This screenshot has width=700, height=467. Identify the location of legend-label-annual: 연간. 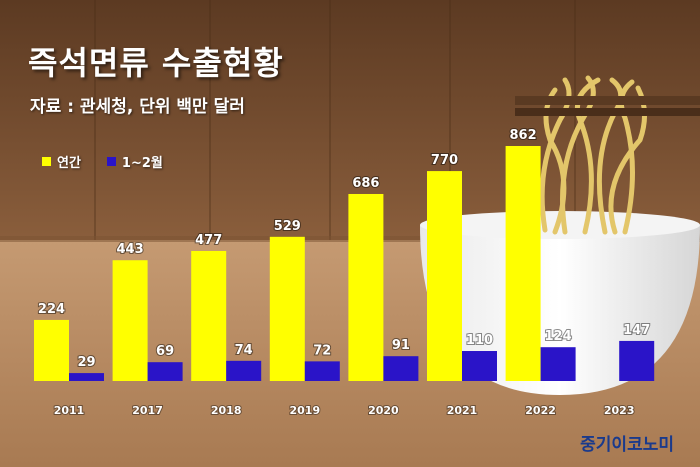
(69, 163).